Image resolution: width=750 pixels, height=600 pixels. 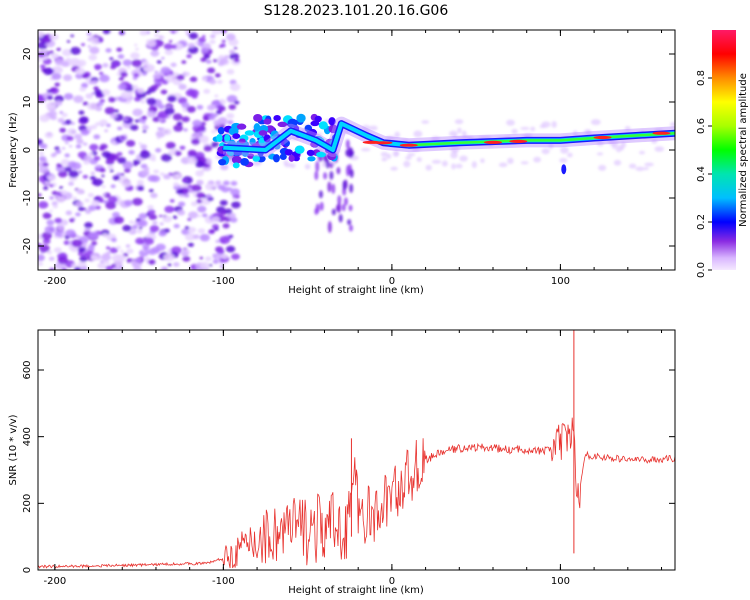 I want to click on y-tick-label: 200, so click(x=27, y=503).